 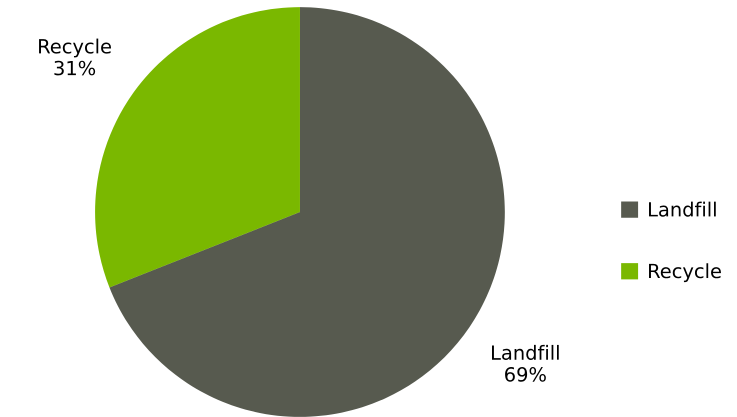 What do you see at coordinates (682, 209) in the screenshot?
I see `legend-label: Landfill` at bounding box center [682, 209].